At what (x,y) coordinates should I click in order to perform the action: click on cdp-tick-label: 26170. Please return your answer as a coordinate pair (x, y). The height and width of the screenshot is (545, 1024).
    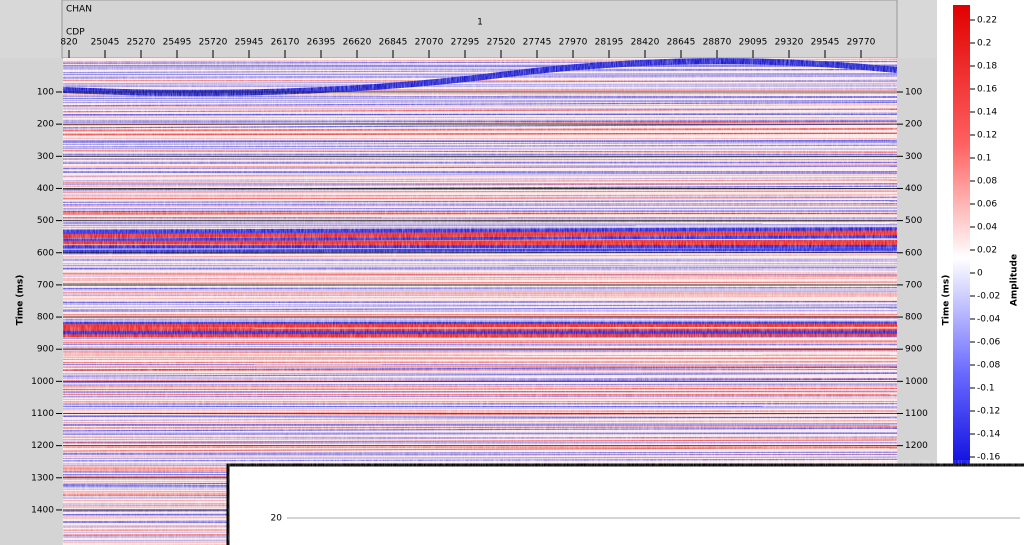
    Looking at the image, I should click on (285, 43).